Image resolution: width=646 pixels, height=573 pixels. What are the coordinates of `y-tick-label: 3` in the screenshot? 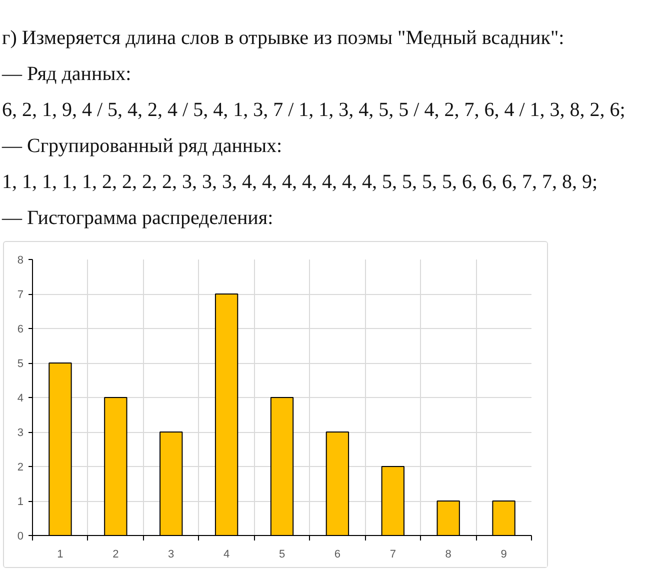 It's located at (20, 433).